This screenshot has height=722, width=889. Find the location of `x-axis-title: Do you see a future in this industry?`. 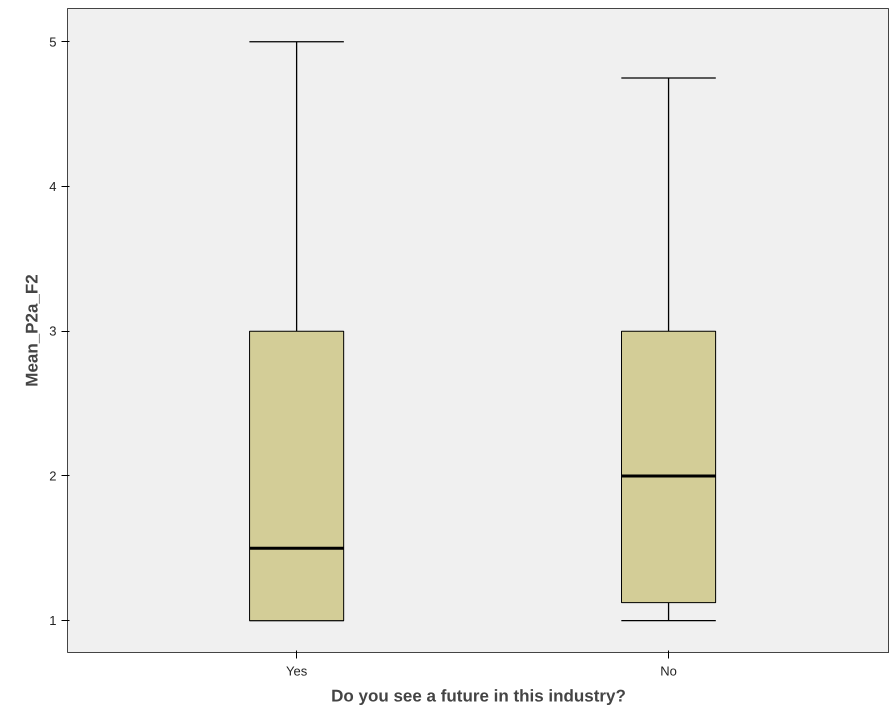

x-axis-title: Do you see a future in this industry? is located at coordinates (478, 696).